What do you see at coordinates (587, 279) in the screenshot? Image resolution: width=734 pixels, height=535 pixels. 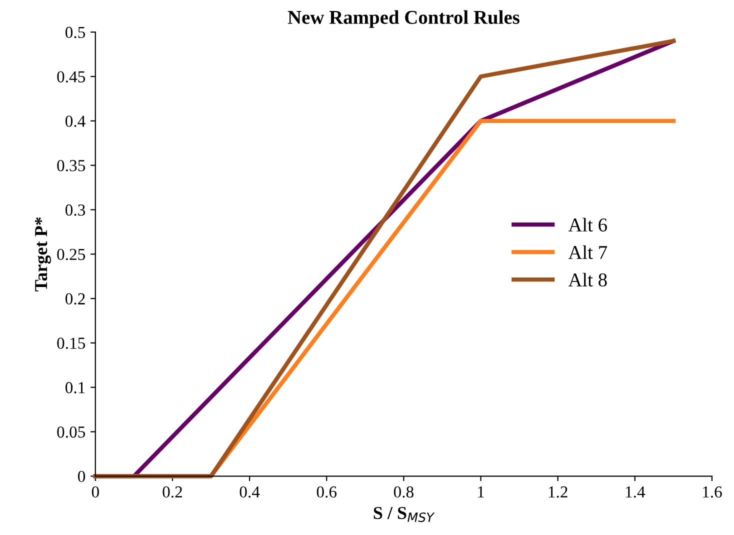 I see `legend-label: Alt 8` at bounding box center [587, 279].